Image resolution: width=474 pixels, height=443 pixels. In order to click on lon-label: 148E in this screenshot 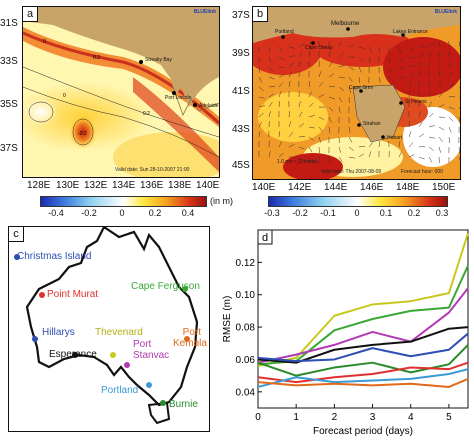, I will do `click(407, 187)`.